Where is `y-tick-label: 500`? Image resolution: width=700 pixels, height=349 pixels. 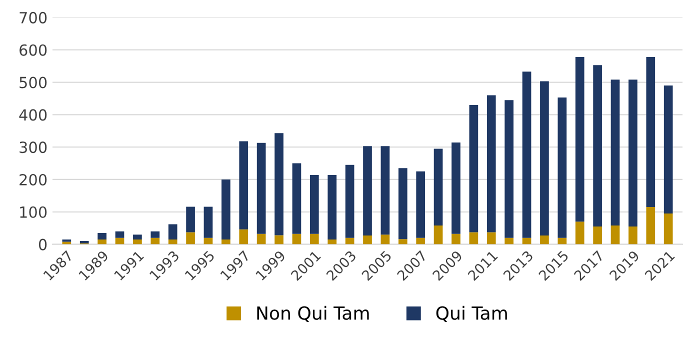 y-tick-label: 500 is located at coordinates (33, 82).